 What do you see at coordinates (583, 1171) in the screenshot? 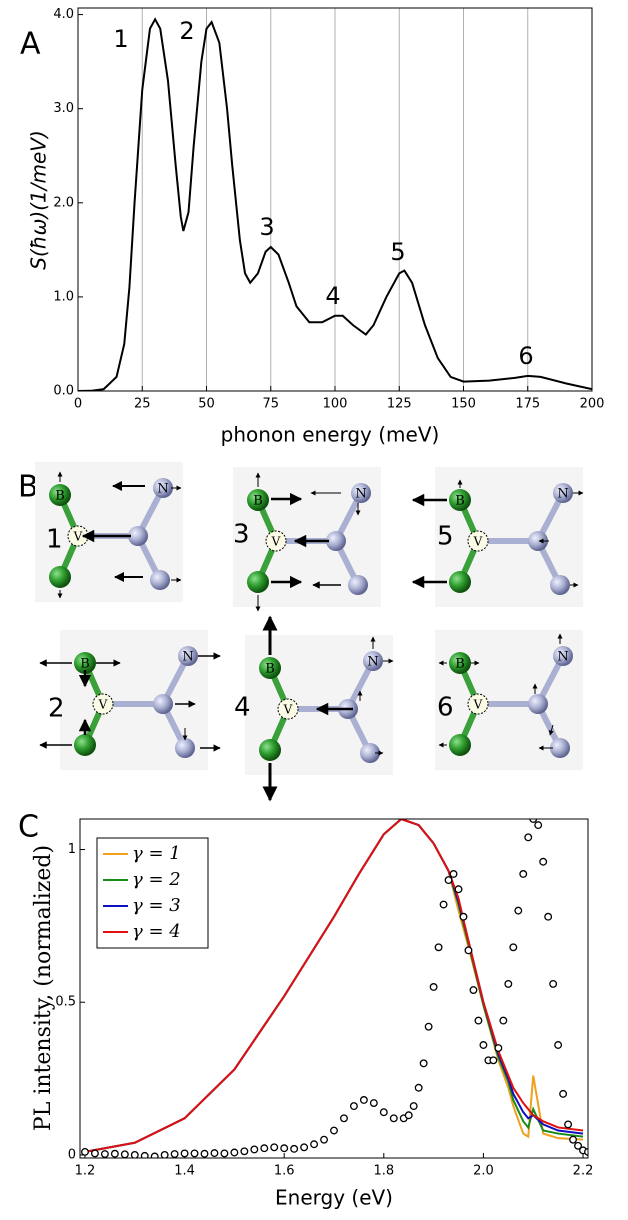
I see `x-tick-label: 2.2` at bounding box center [583, 1171].